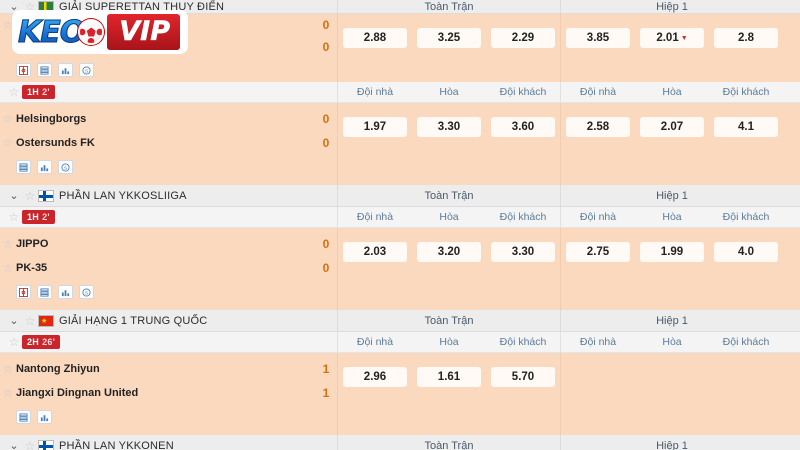 The height and width of the screenshot is (450, 800). What do you see at coordinates (523, 252) in the screenshot?
I see `odd-away: 3.30` at bounding box center [523, 252].